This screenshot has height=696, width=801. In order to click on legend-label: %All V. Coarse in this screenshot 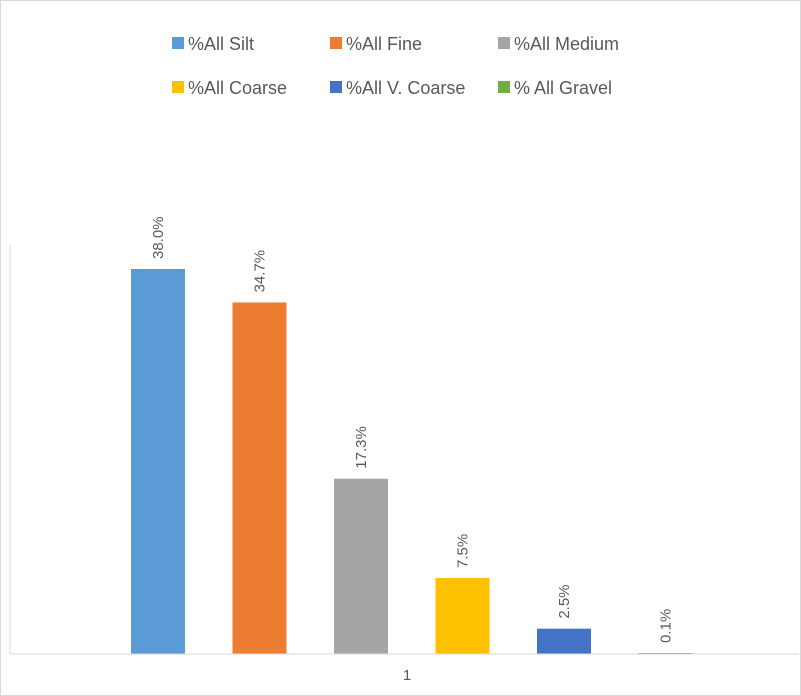, I will do `click(405, 88)`.